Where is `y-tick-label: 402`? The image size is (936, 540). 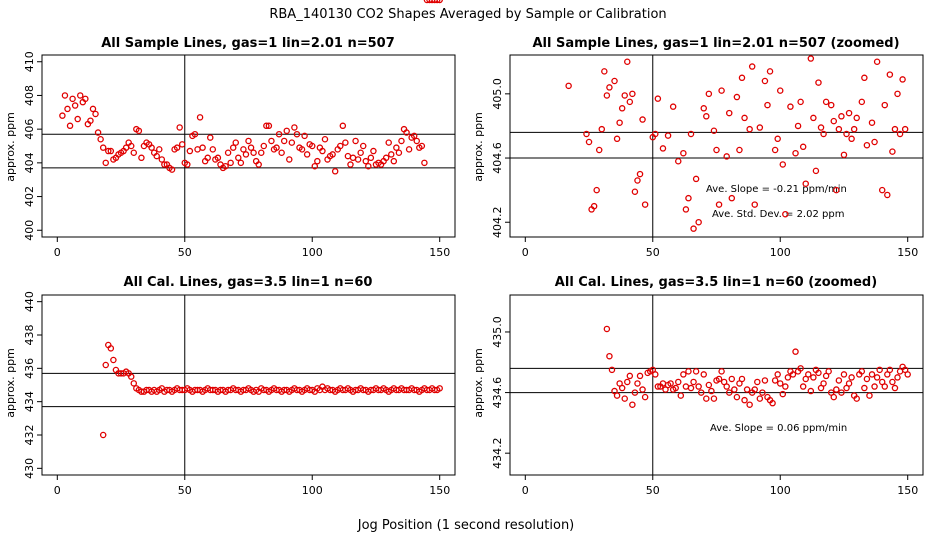
y-tick-label: 402 is located at coordinates (29, 196).